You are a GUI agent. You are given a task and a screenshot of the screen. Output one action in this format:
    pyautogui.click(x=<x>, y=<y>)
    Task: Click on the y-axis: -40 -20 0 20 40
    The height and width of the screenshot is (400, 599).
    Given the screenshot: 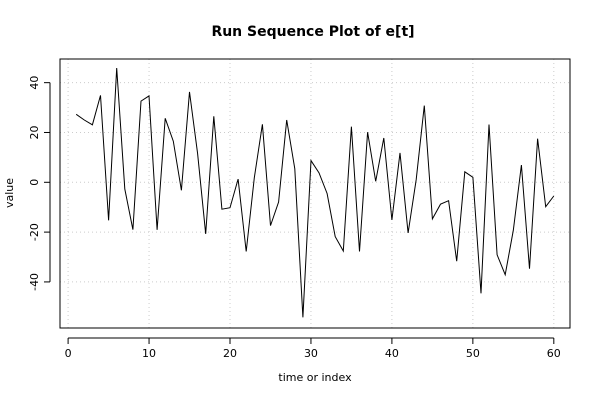 What is the action you would take?
    pyautogui.click(x=39, y=183)
    